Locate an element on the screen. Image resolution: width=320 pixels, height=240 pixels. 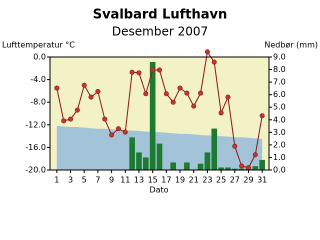
x-tick-label: 5 is located at coordinates (84, 180).